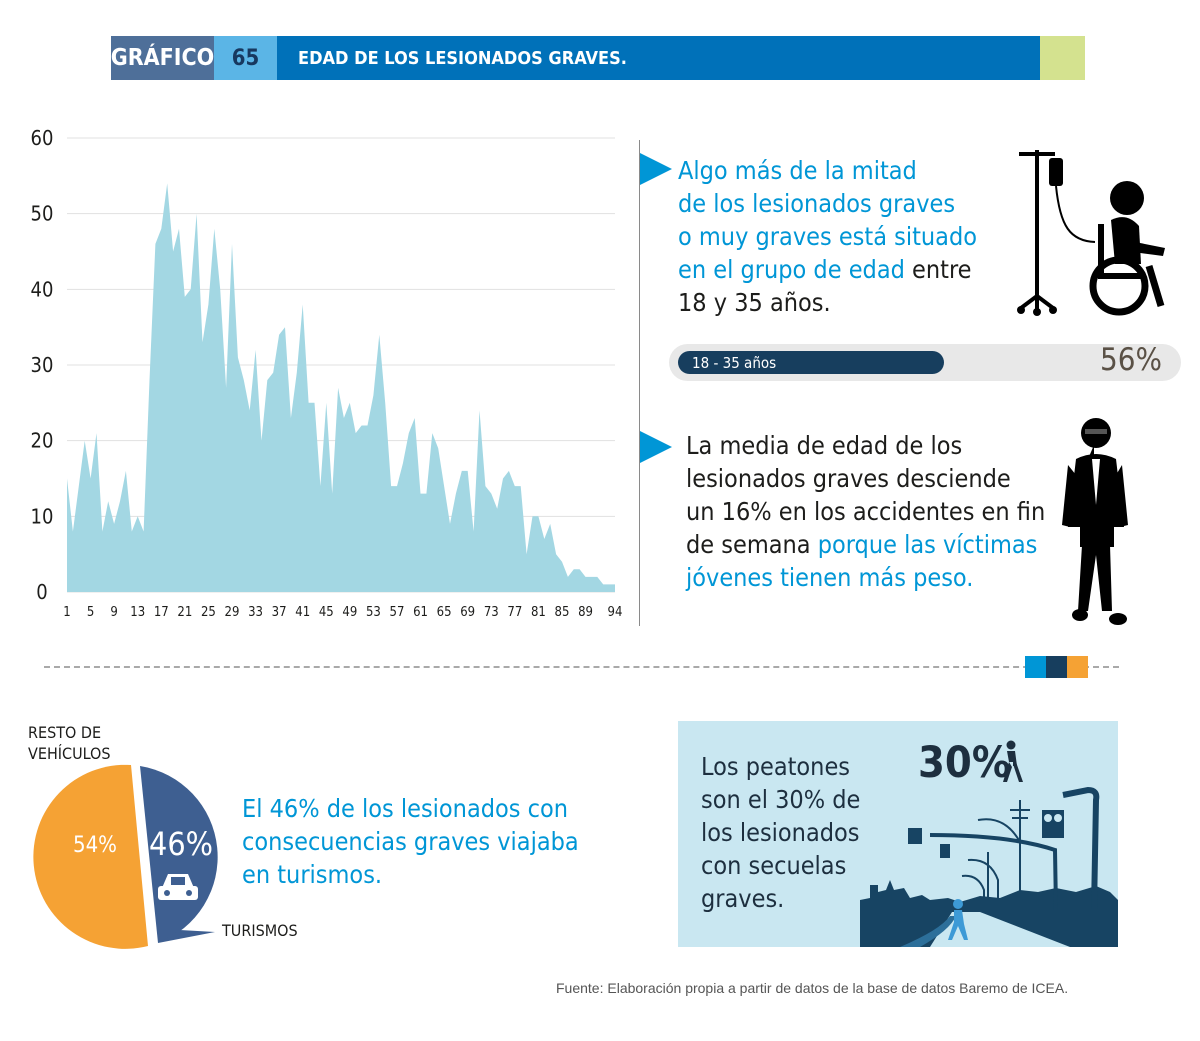 The image size is (1200, 1041). I want to click on pie-pct-rest: 54%, so click(95, 845).